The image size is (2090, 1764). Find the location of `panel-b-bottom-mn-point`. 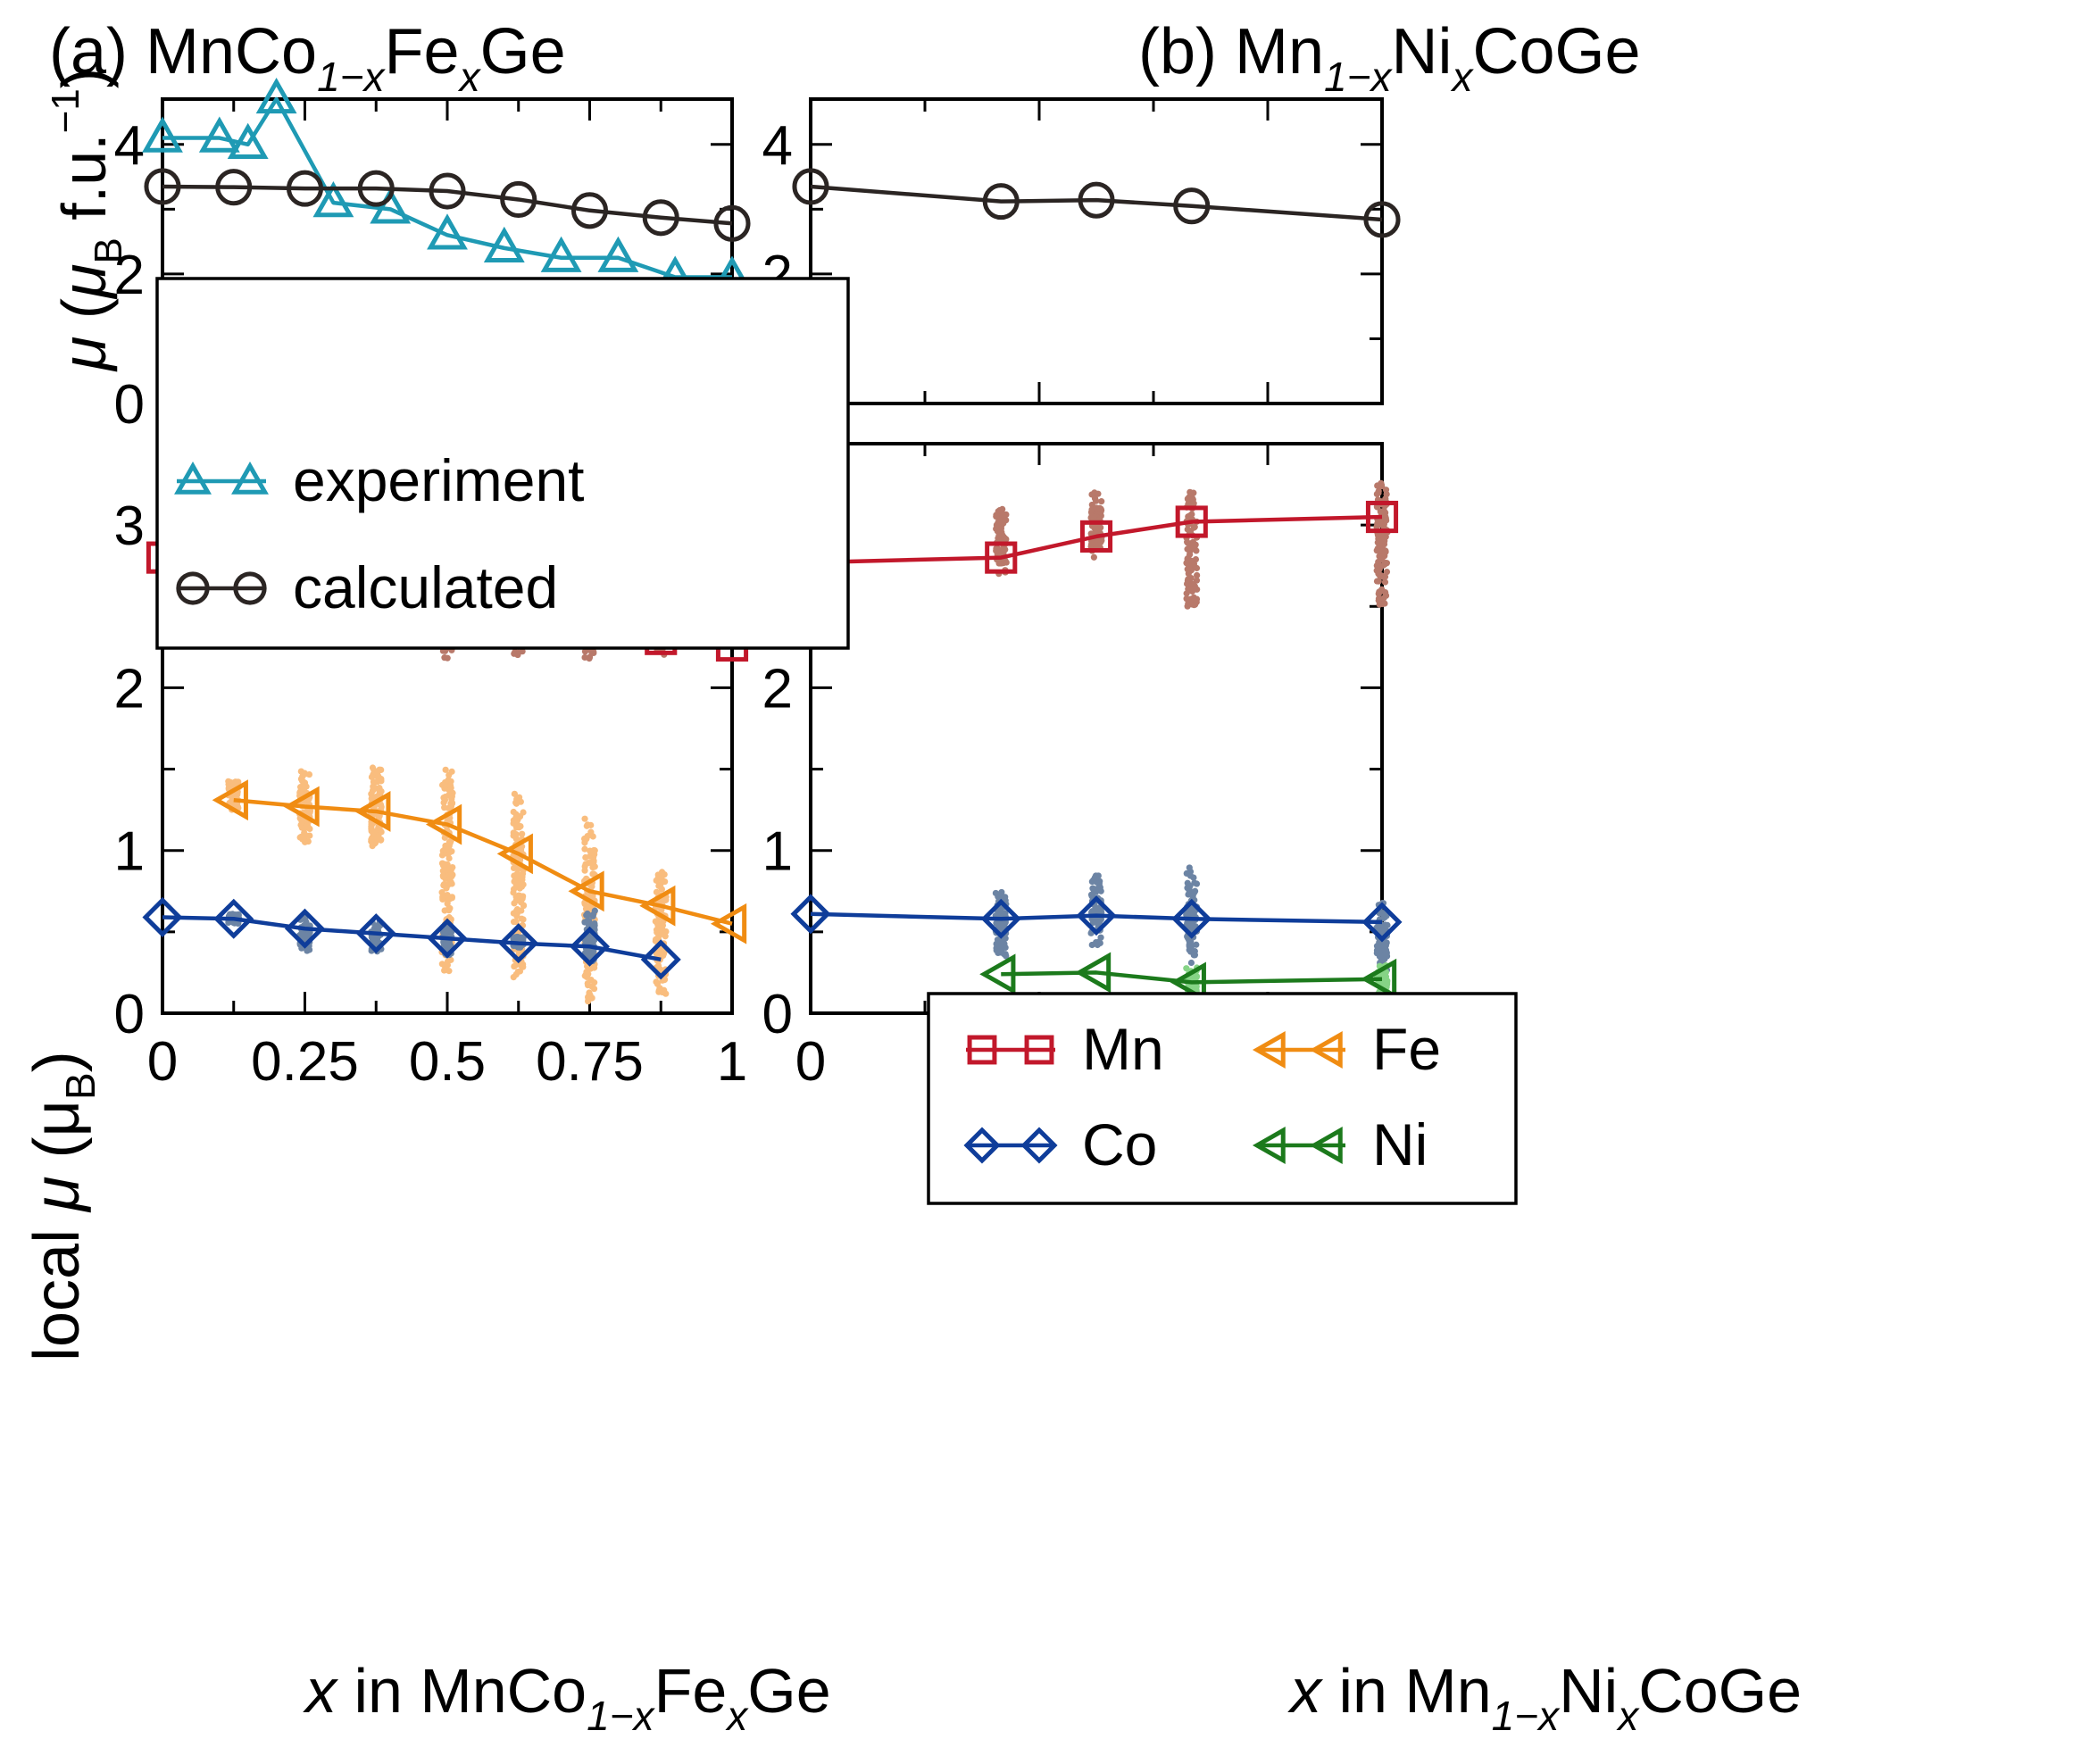

panel-b-bottom-mn-point is located at coordinates (1191, 521).